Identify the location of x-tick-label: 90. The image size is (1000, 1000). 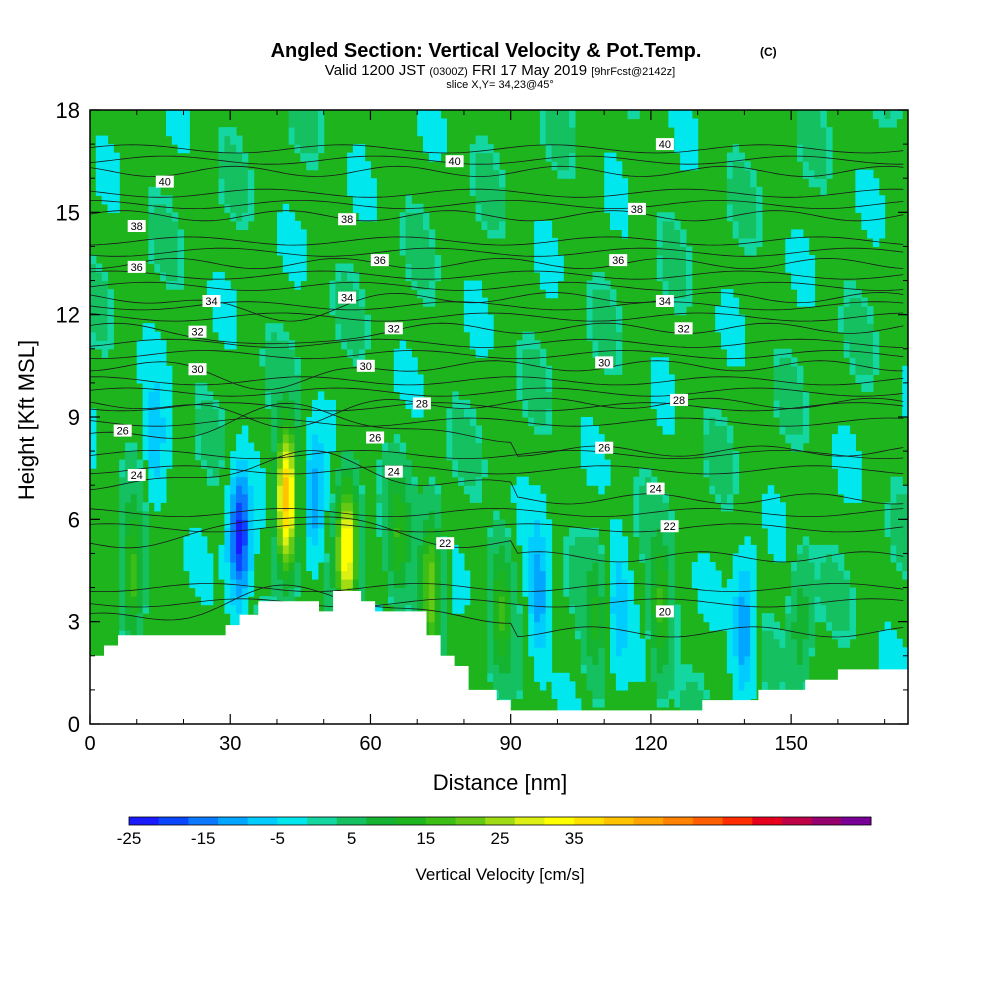
(511, 744).